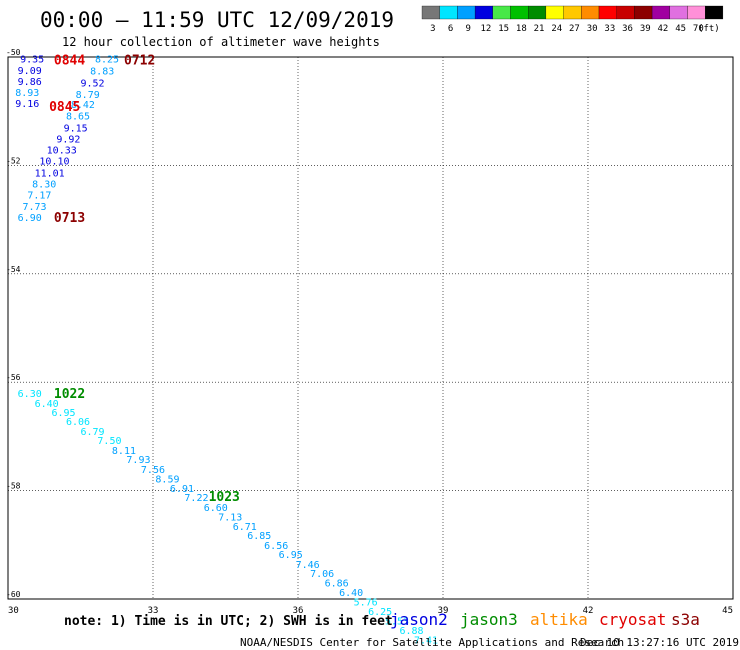  Describe the element at coordinates (539, 29) in the screenshot. I see `legend-bin-label: 21` at that location.